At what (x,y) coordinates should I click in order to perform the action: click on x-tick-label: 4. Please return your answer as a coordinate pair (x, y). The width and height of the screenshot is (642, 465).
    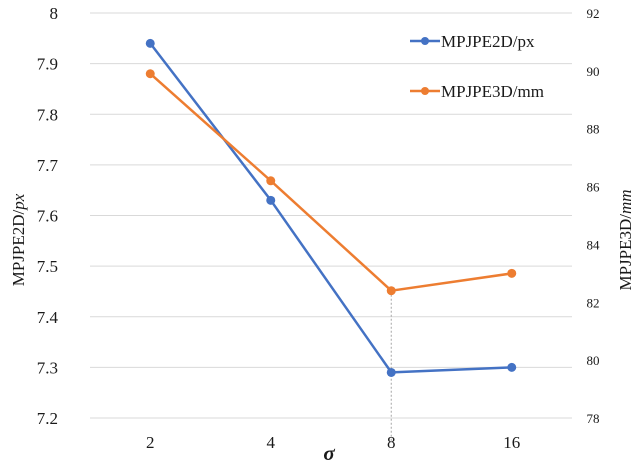
    Looking at the image, I should click on (271, 442).